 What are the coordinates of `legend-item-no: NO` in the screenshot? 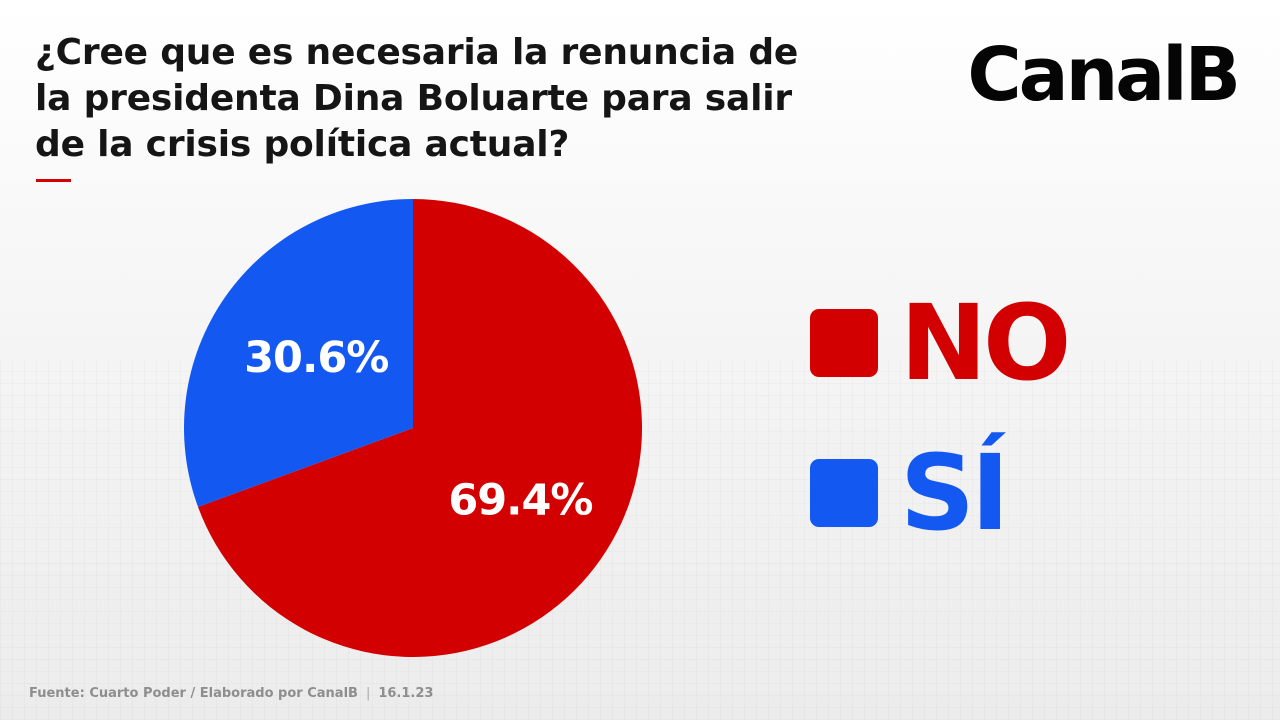 It's located at (940, 343).